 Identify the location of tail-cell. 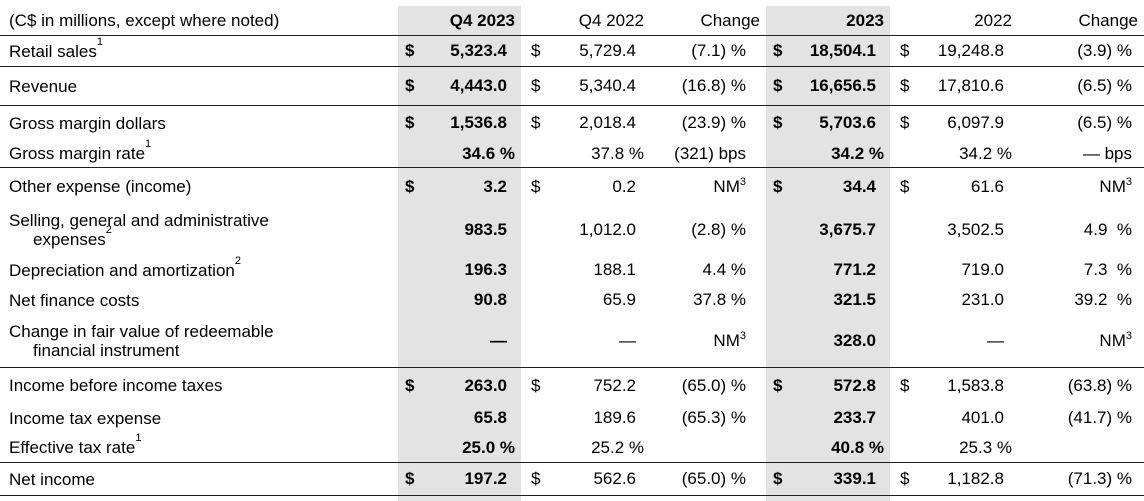
(829, 498).